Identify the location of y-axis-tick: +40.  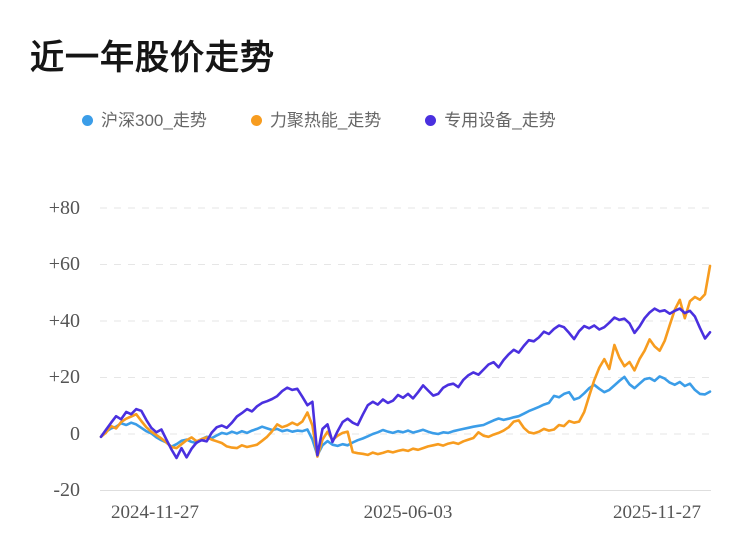
(64, 321).